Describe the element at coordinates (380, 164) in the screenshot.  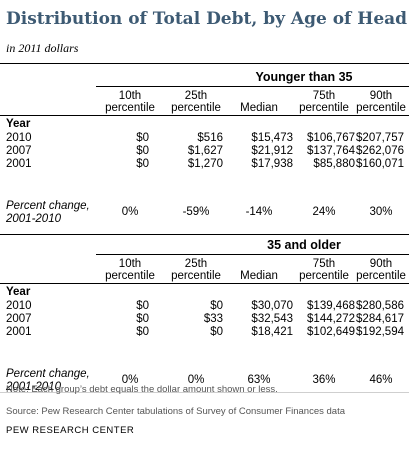
I see `table-cell: $160,071` at that location.